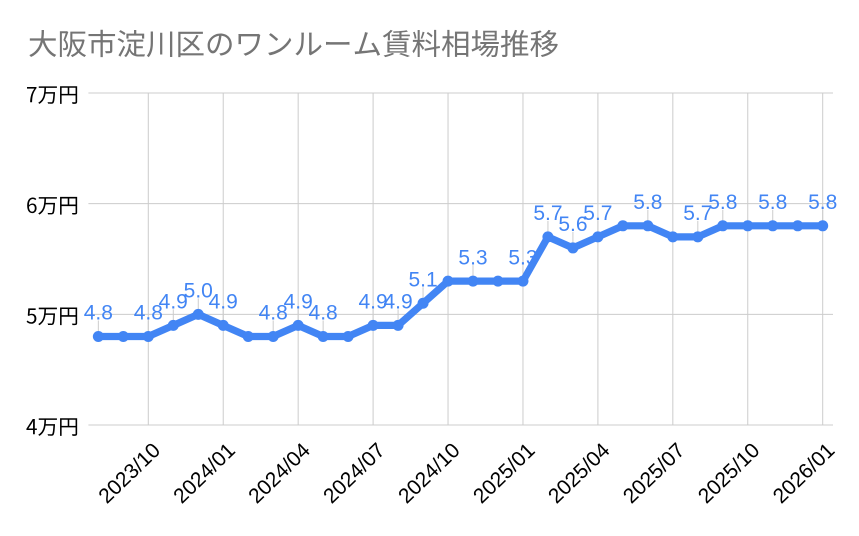 The width and height of the screenshot is (859, 536). What do you see at coordinates (198, 291) in the screenshot?
I see `svg-text: 5.0` at bounding box center [198, 291].